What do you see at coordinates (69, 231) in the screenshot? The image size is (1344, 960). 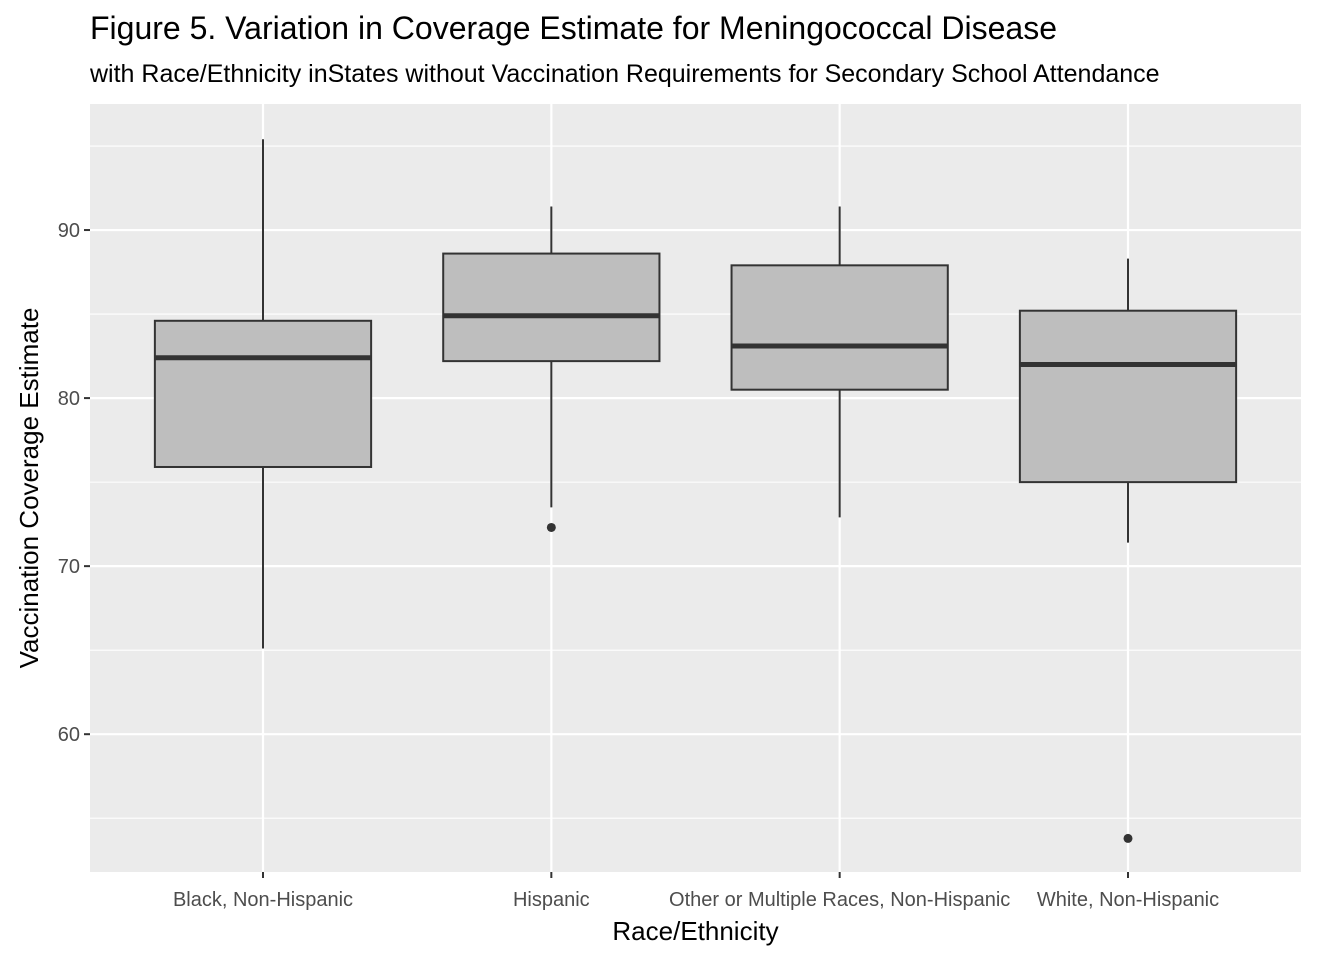 I see `y-tick-label: 90` at bounding box center [69, 231].